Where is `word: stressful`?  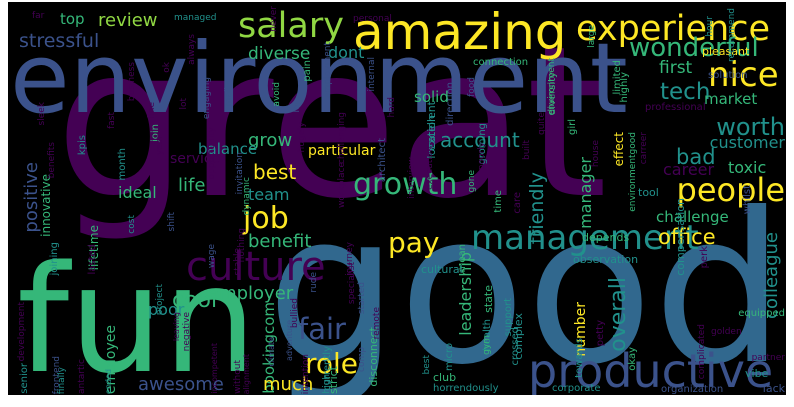
word: stressful is located at coordinates (59, 41).